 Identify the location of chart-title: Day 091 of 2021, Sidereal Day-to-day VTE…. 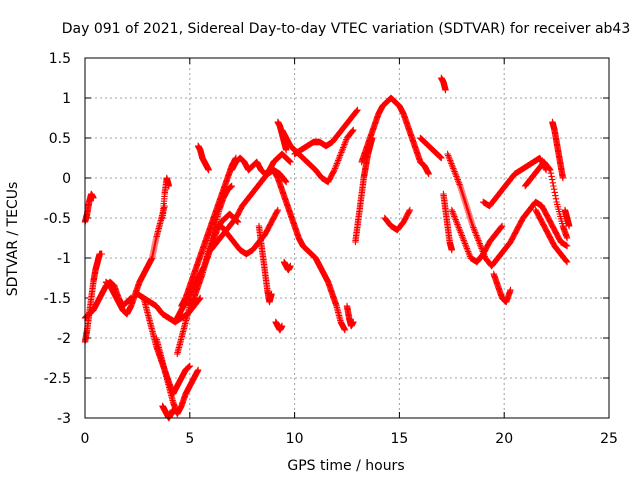
(346, 29).